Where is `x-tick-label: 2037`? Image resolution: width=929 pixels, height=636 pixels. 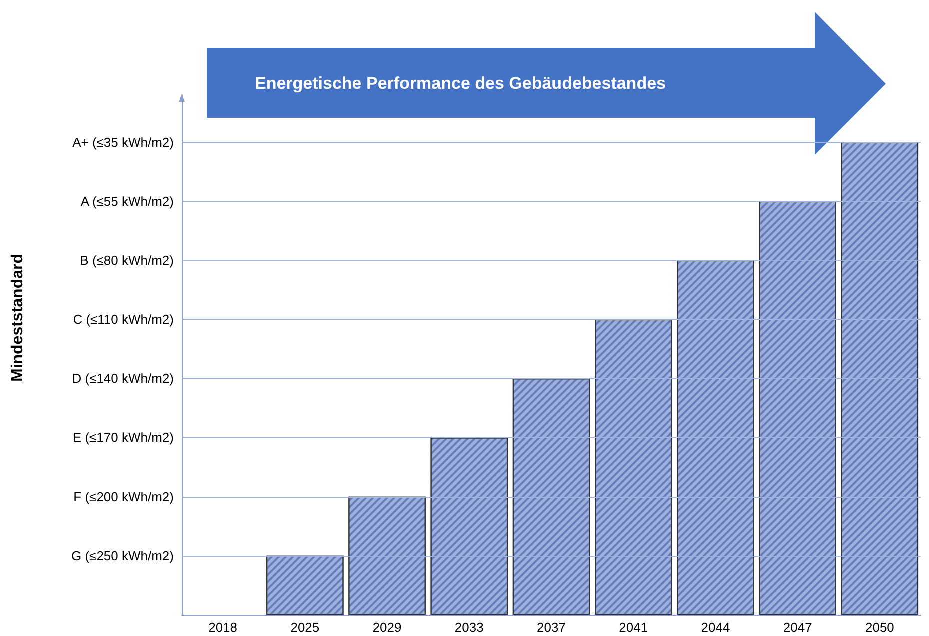 x-tick-label: 2037 is located at coordinates (551, 627).